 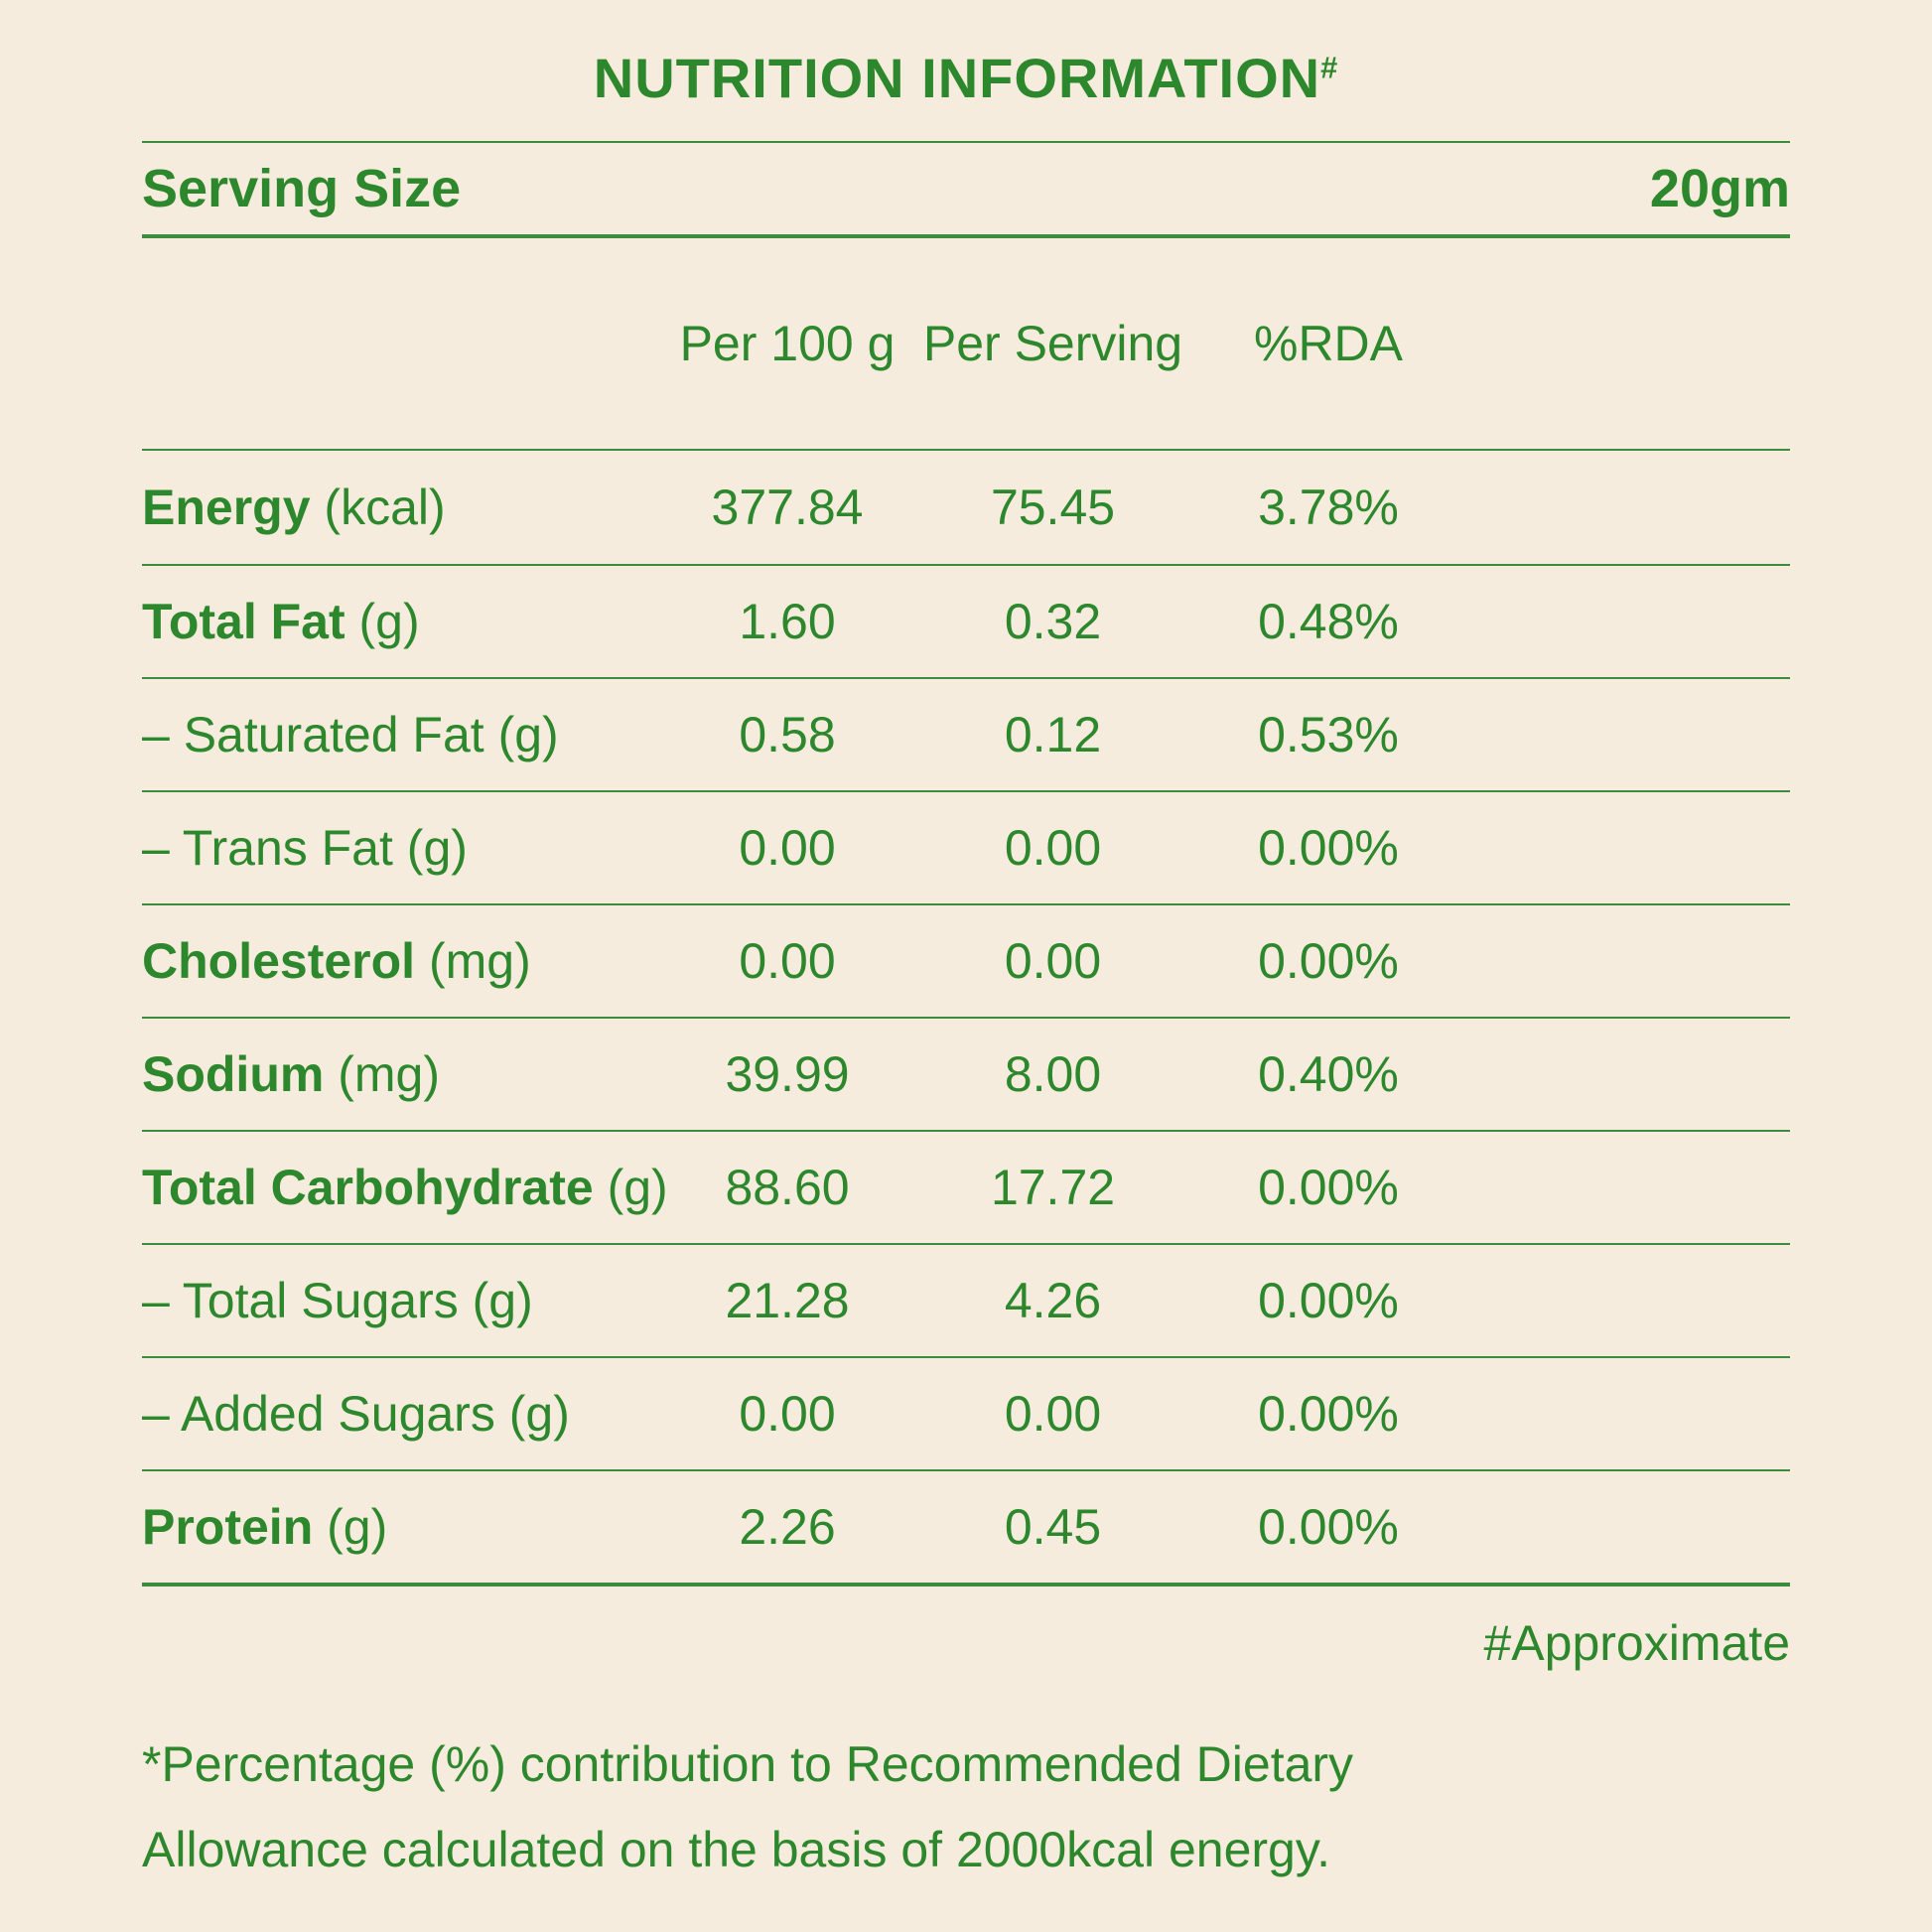 What do you see at coordinates (788, 1300) in the screenshot?
I see `value-per-100g: 21.28` at bounding box center [788, 1300].